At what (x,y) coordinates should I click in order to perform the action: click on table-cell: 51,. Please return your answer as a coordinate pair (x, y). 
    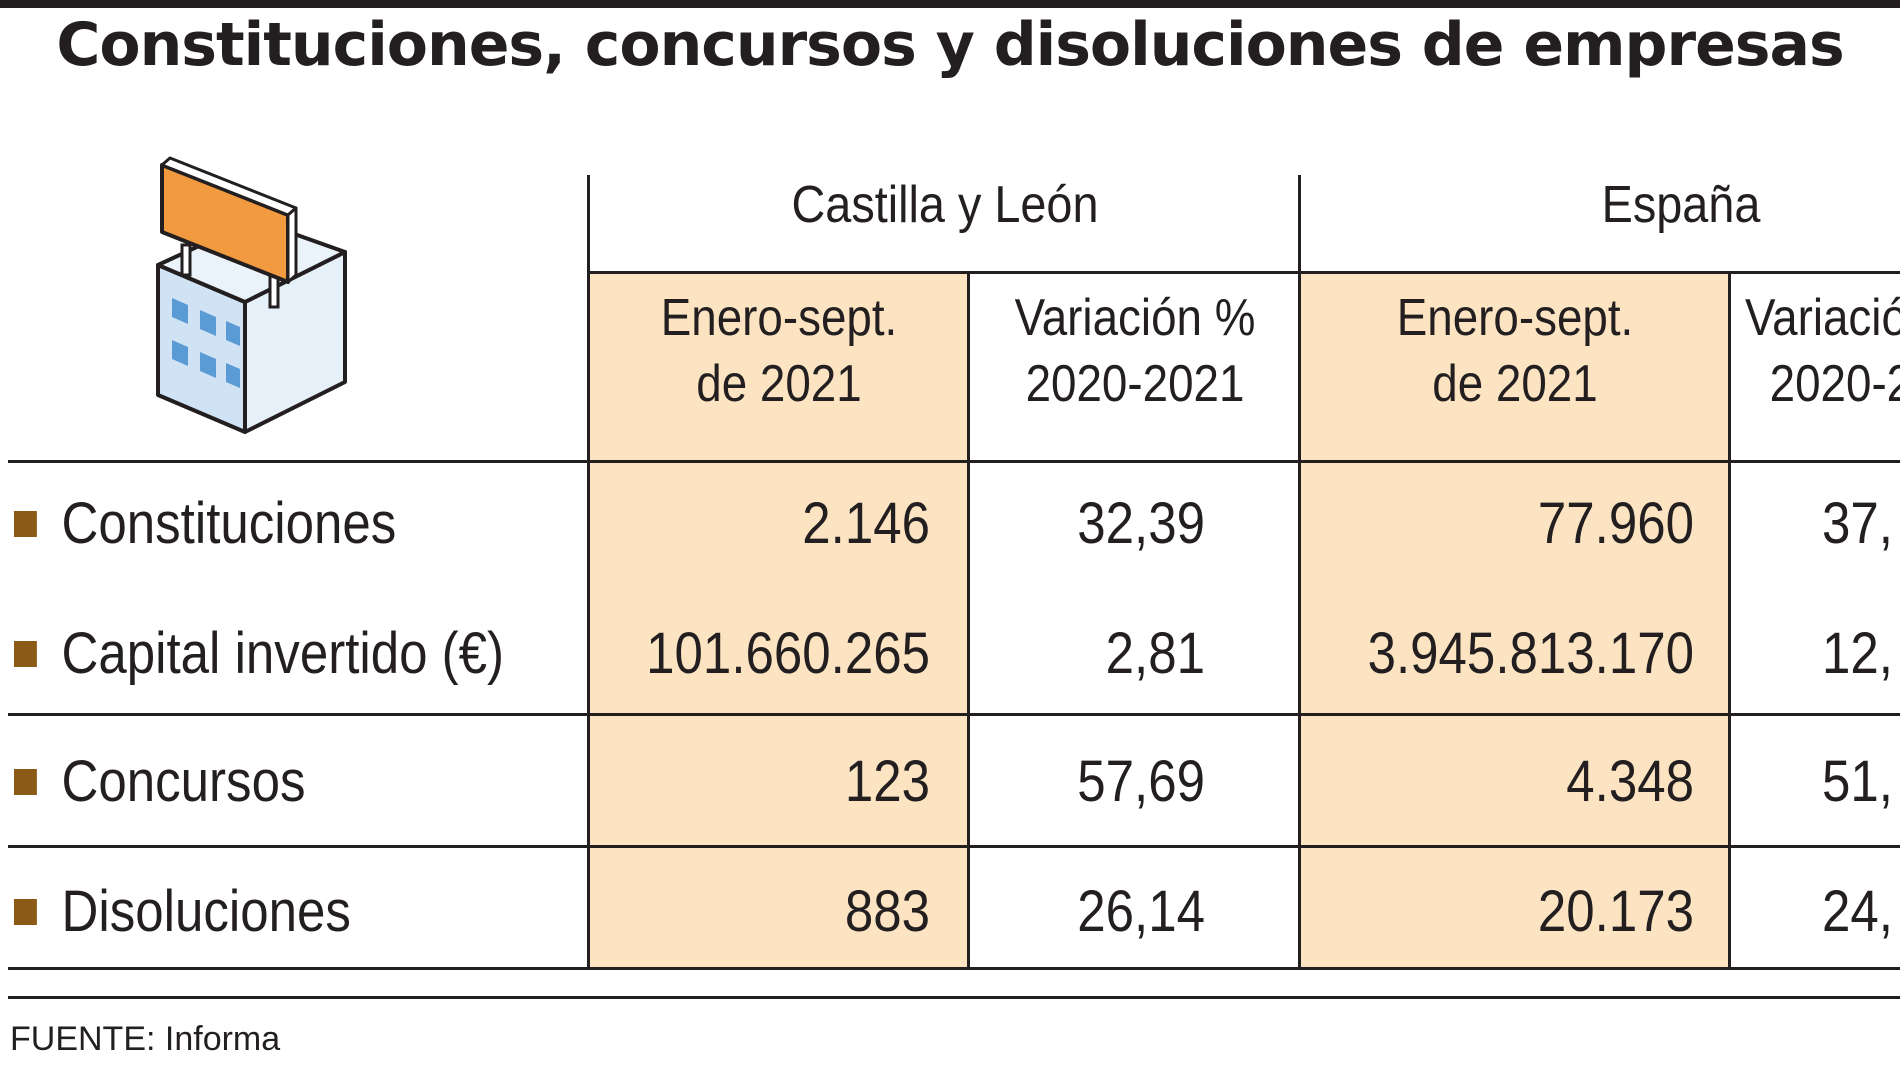
    Looking at the image, I should click on (1857, 781).